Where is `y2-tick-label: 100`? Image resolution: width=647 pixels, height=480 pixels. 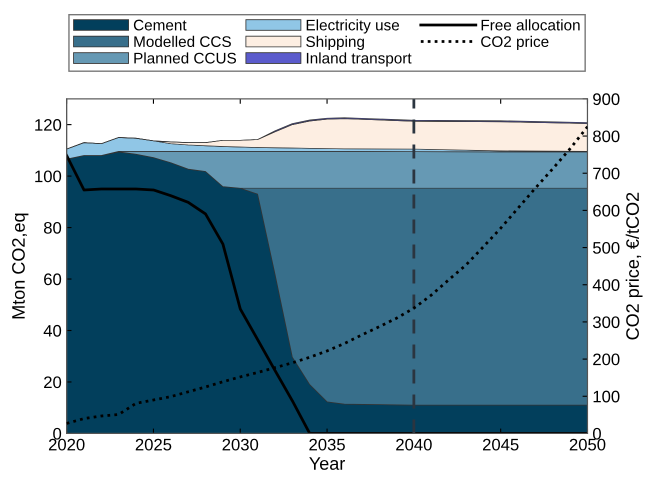 y2-tick-label: 100 is located at coordinates (607, 396).